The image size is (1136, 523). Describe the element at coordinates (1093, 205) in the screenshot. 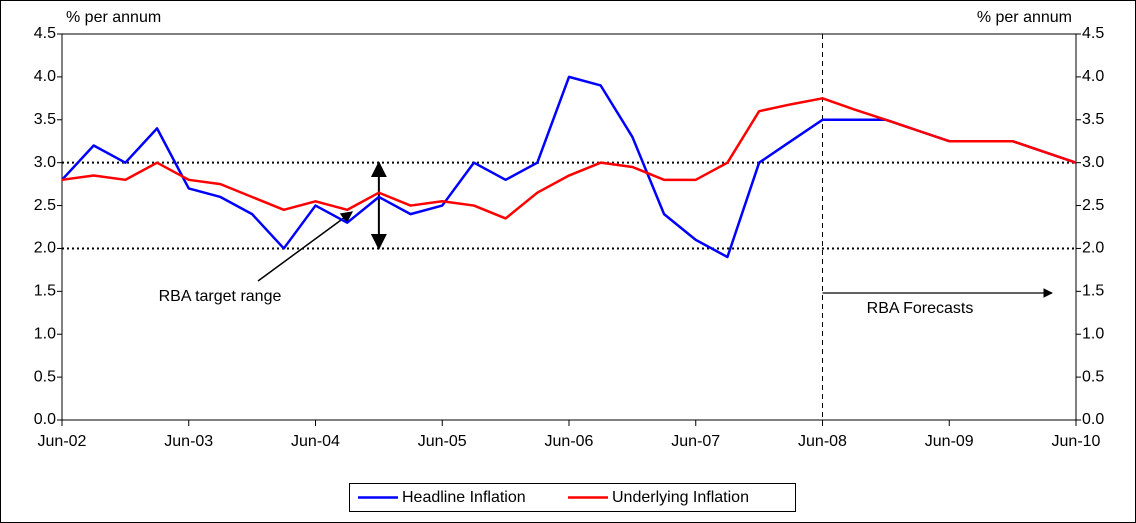

I see `y2-tick-label: 2.5` at that location.